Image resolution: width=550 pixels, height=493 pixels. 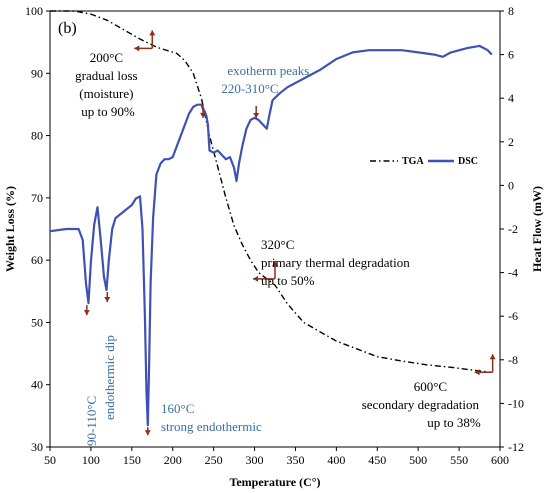 What do you see at coordinates (511, 185) in the screenshot?
I see `y-right-tick-label: 0` at bounding box center [511, 185].